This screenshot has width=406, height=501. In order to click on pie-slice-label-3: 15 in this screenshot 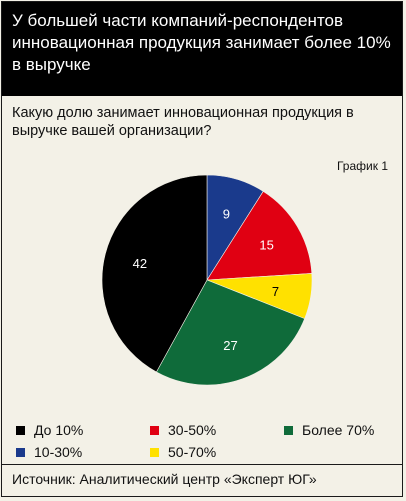, I will do `click(266, 245)`.